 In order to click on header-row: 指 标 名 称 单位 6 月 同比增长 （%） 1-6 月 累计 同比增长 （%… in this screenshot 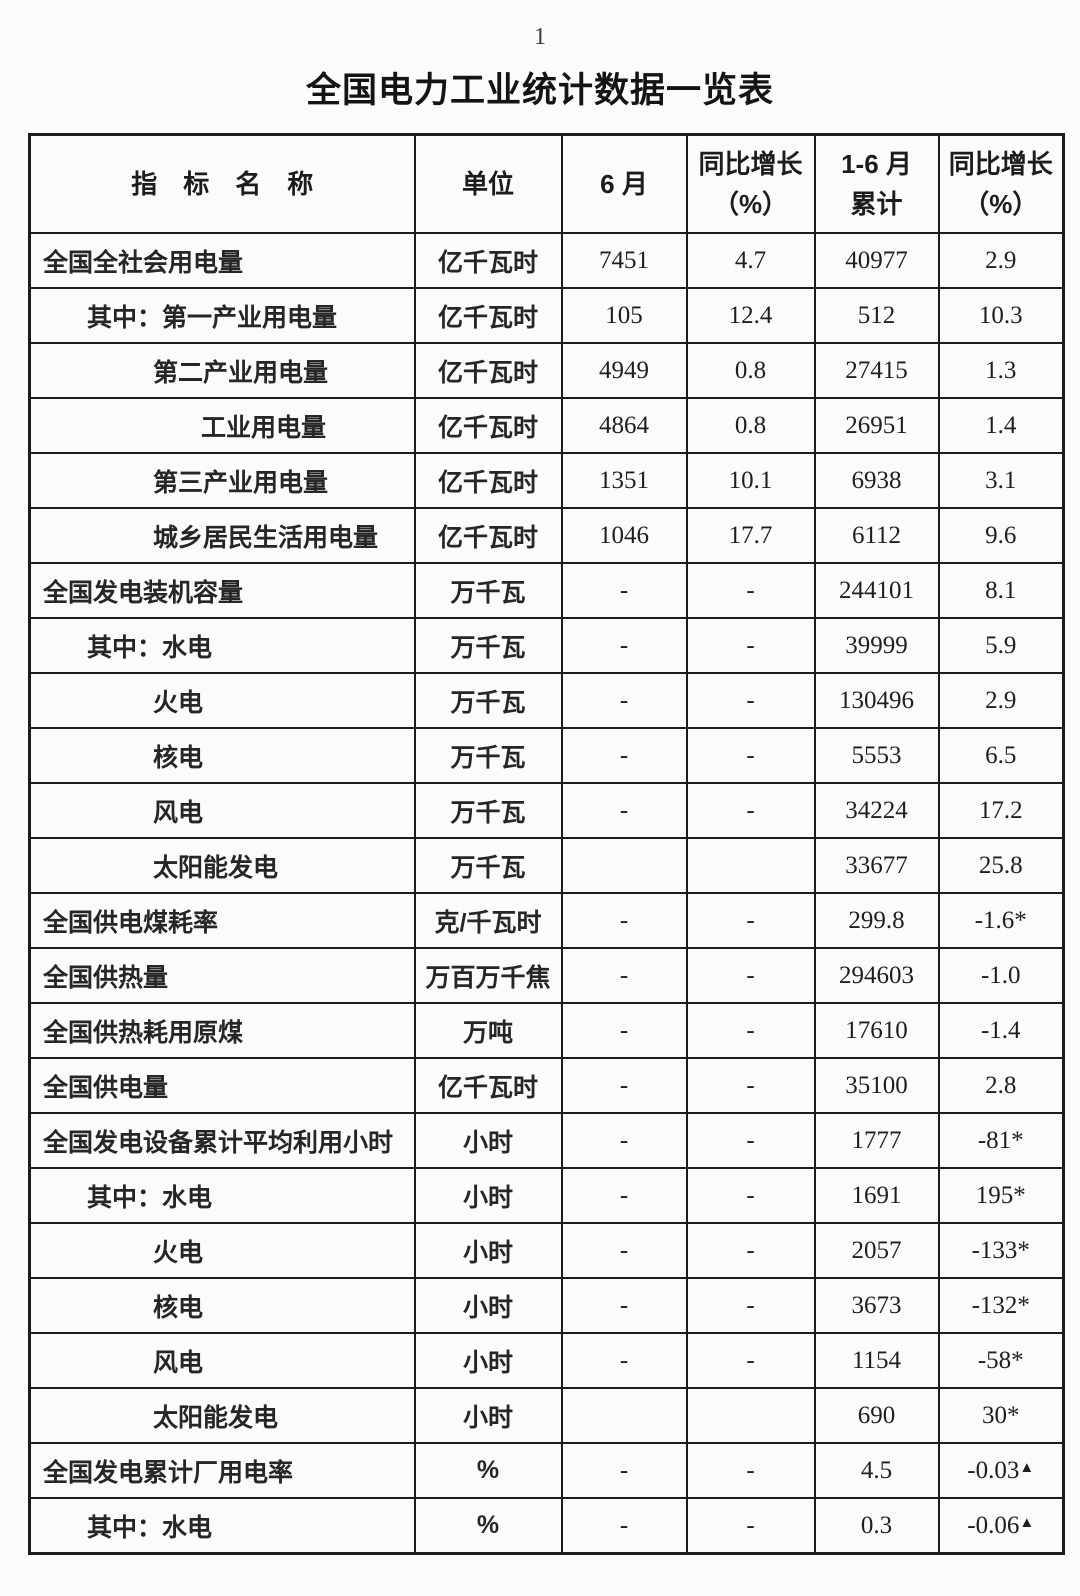, I will do `click(546, 183)`.